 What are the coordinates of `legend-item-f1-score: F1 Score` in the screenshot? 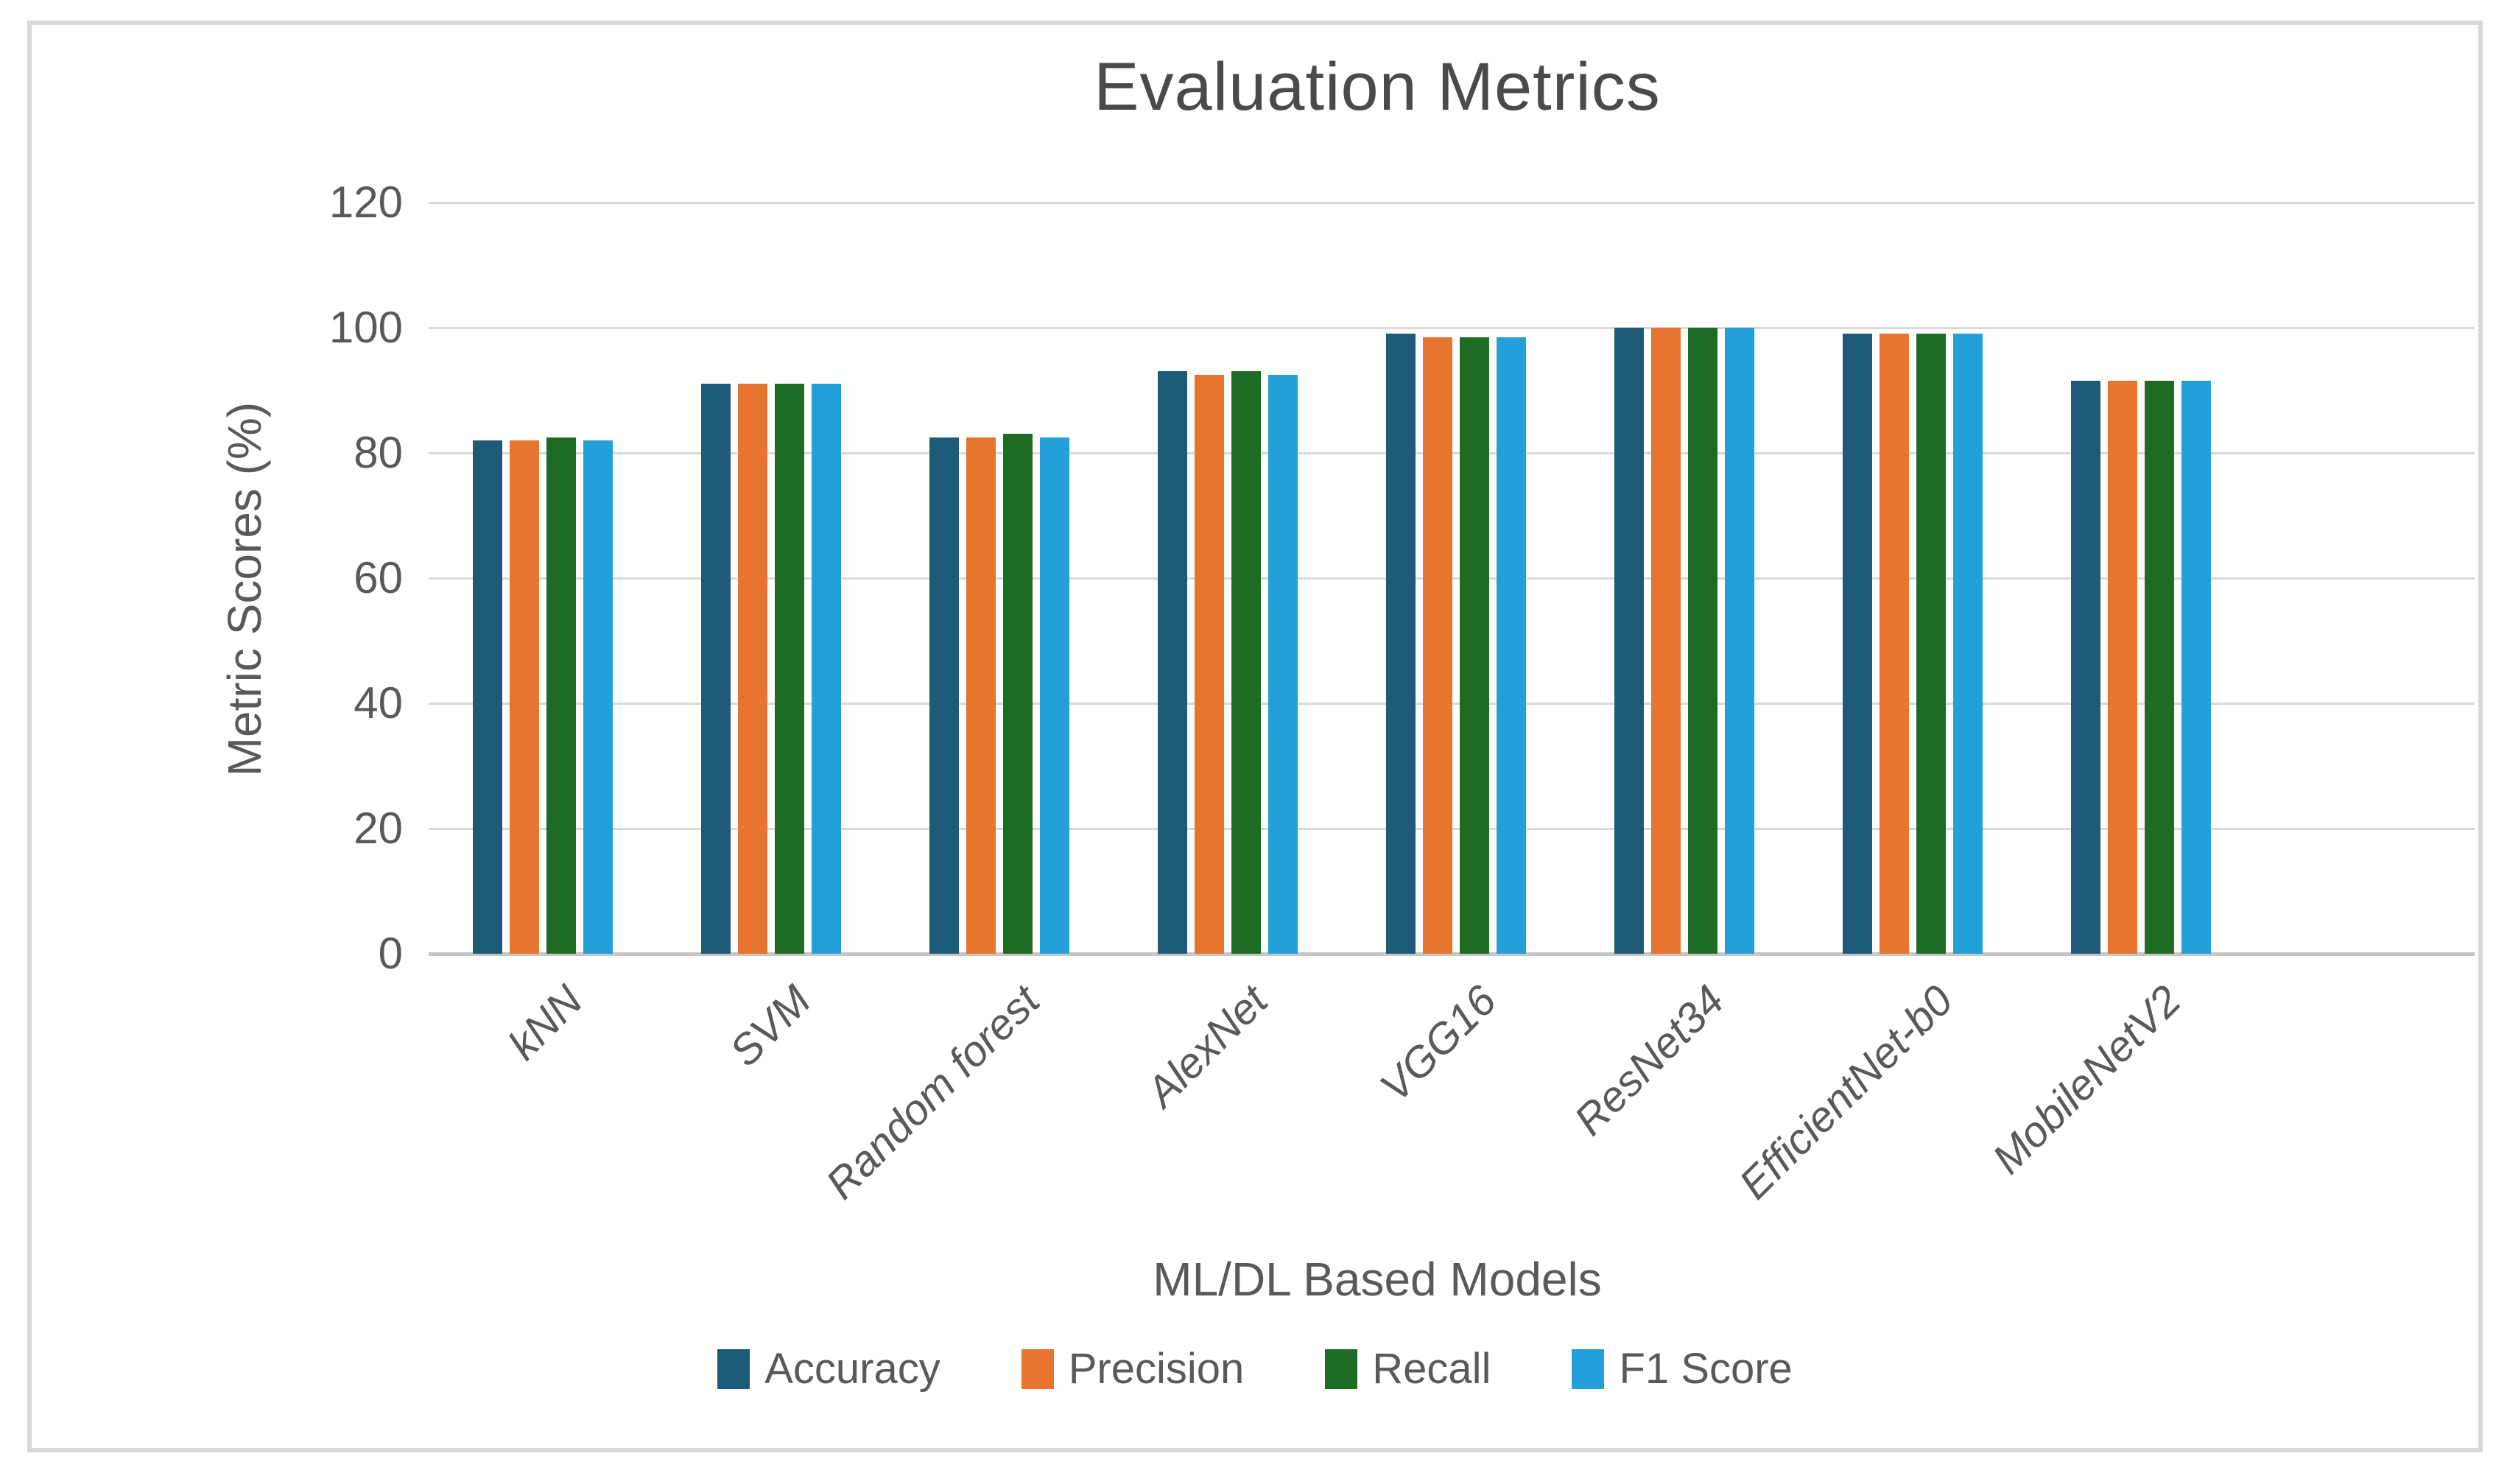 It's located at (1682, 1369).